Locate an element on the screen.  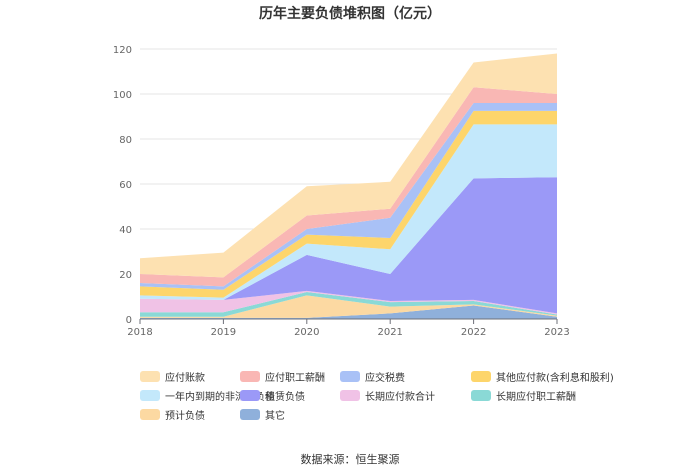
legend-label: 应交税费 is located at coordinates (385, 378).